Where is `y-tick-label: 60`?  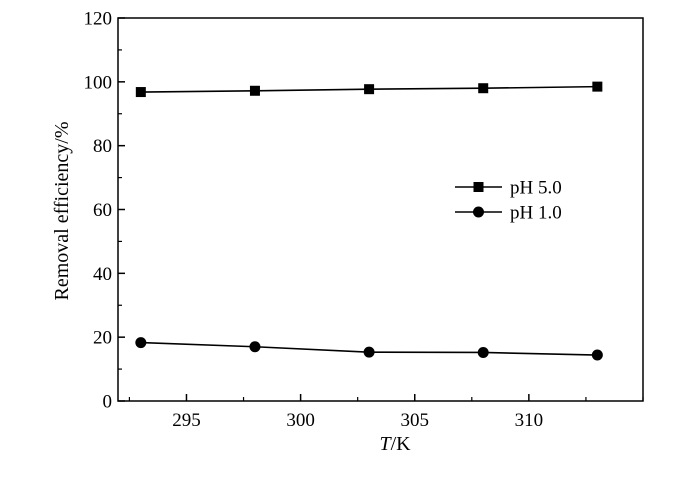 y-tick-label: 60 is located at coordinates (102, 210).